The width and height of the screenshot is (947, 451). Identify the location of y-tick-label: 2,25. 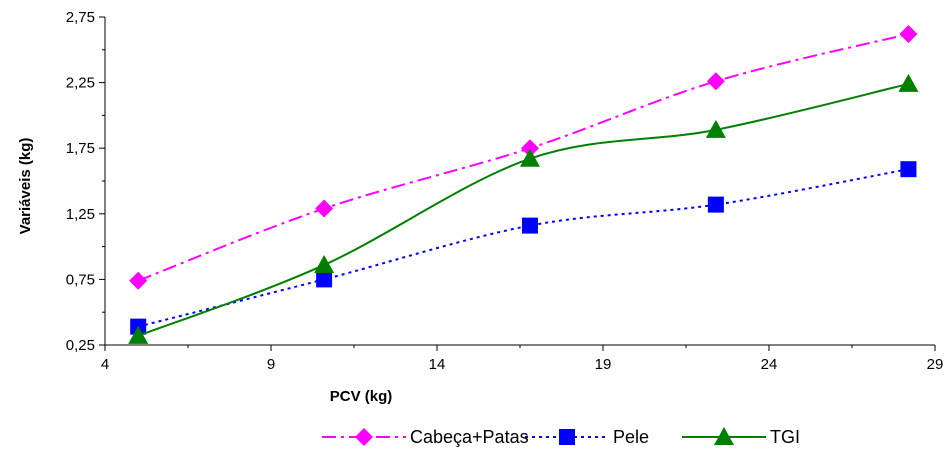
(80, 83).